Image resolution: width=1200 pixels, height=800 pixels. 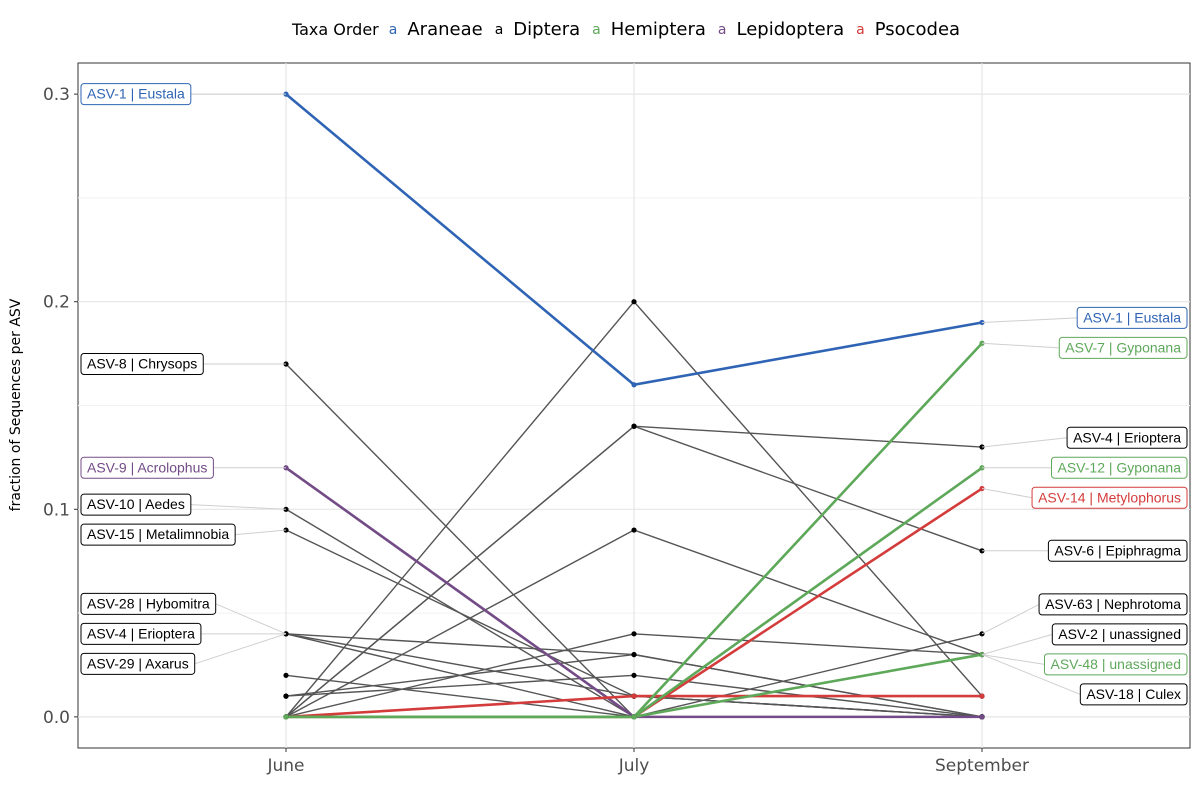 I want to click on data-label: ASV-2 | unassigned, so click(x=1119, y=634).